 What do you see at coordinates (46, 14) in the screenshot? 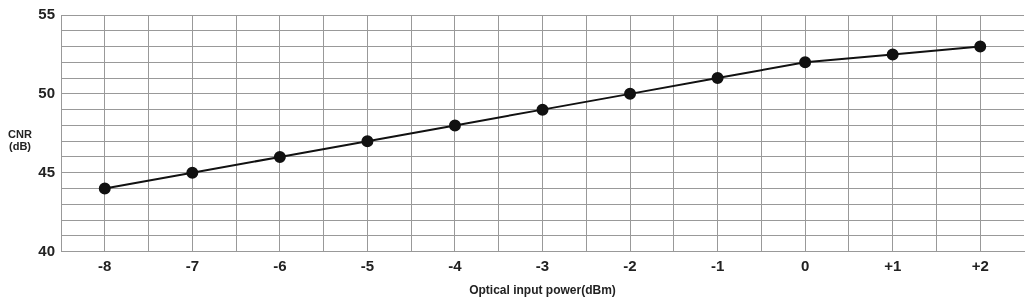
I see `y-tick-label: 55` at bounding box center [46, 14].